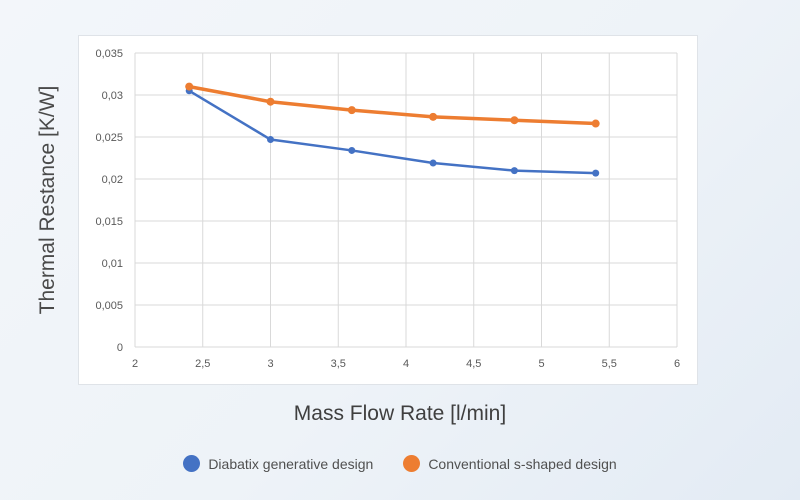 This screenshot has width=800, height=500. What do you see at coordinates (406, 364) in the screenshot?
I see `x-tick-label: 4` at bounding box center [406, 364].